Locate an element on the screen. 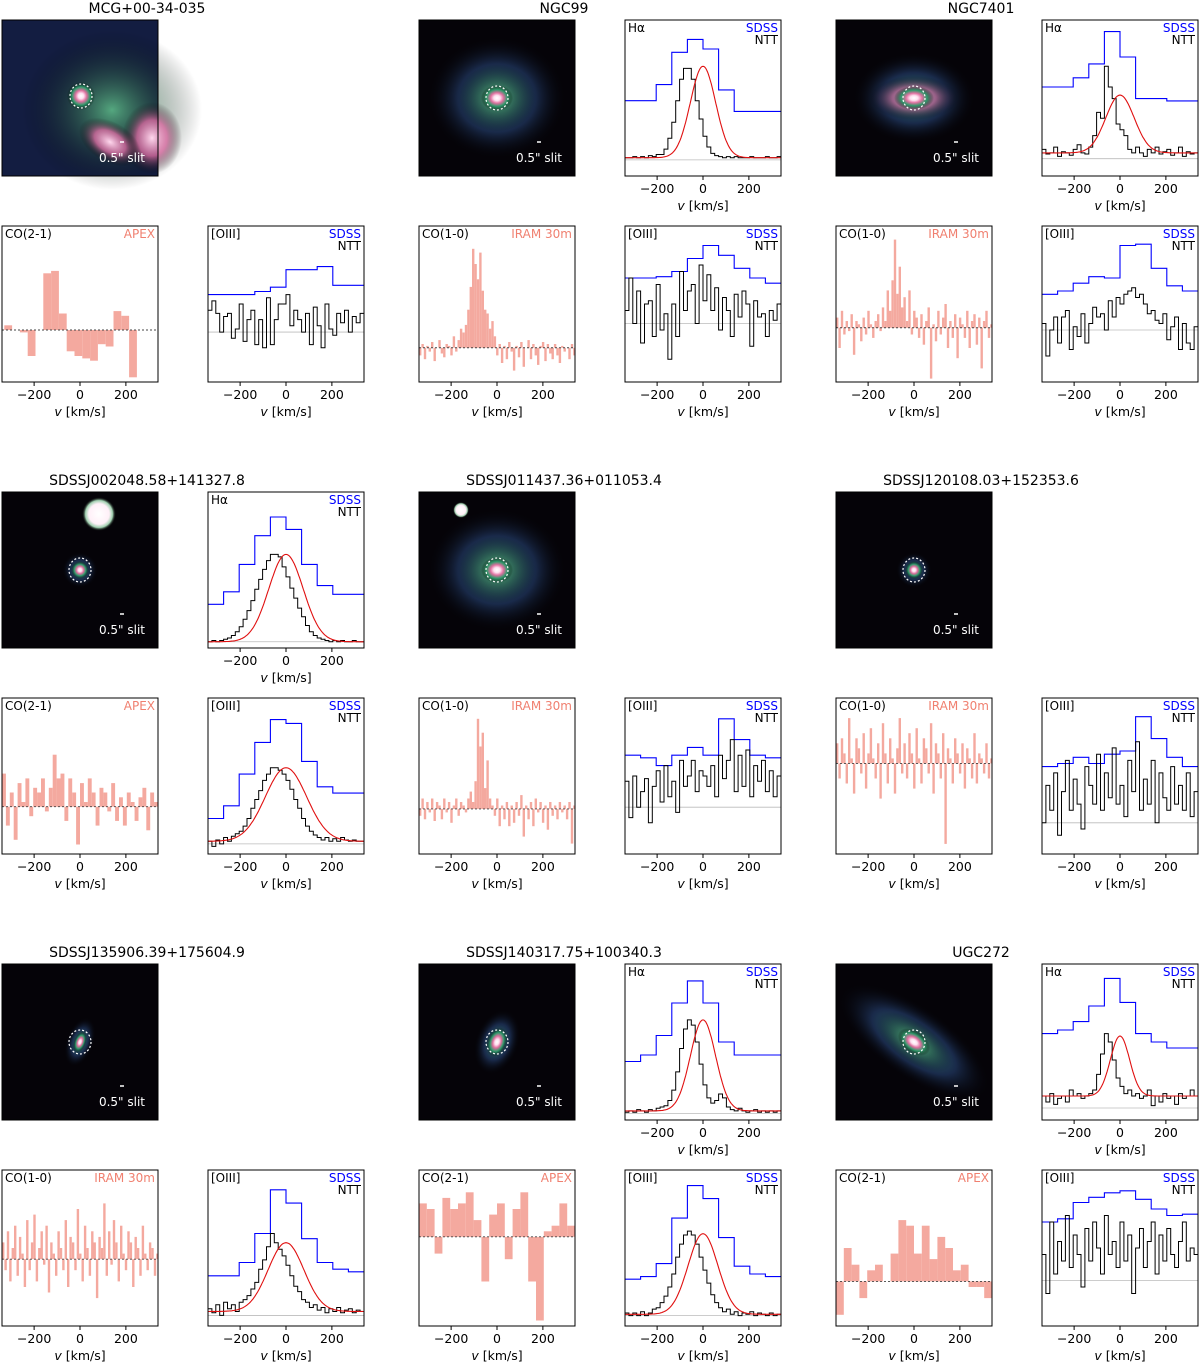  x-axis-label-symbol: v is located at coordinates (681, 883).